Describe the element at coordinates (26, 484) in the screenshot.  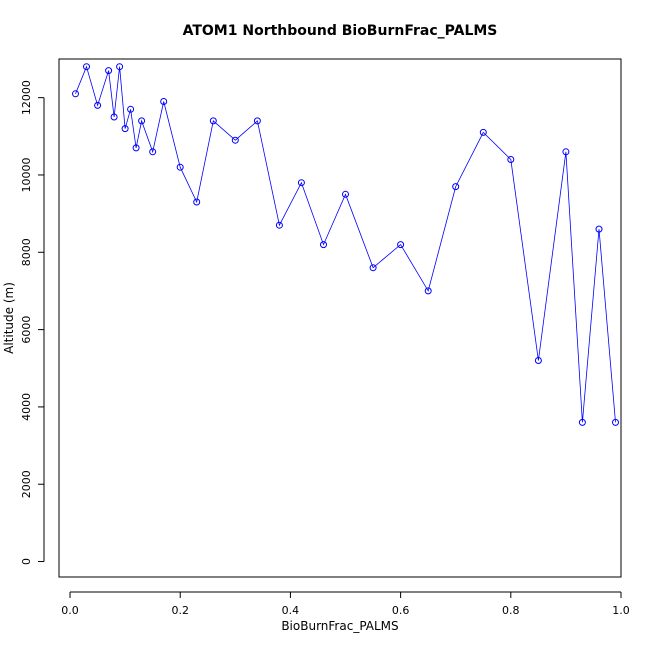
I see `y-tick-label: 2000` at that location.